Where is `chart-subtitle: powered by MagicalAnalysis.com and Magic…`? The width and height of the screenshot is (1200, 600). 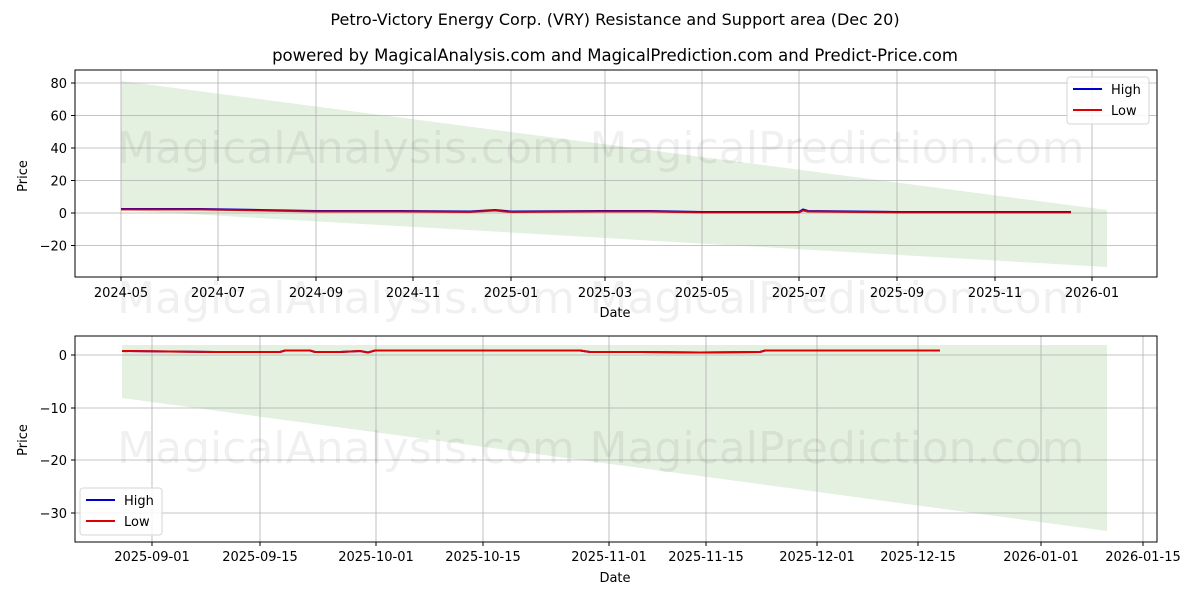 chart-subtitle: powered by MagicalAnalysis.com and Magic… is located at coordinates (615, 55).